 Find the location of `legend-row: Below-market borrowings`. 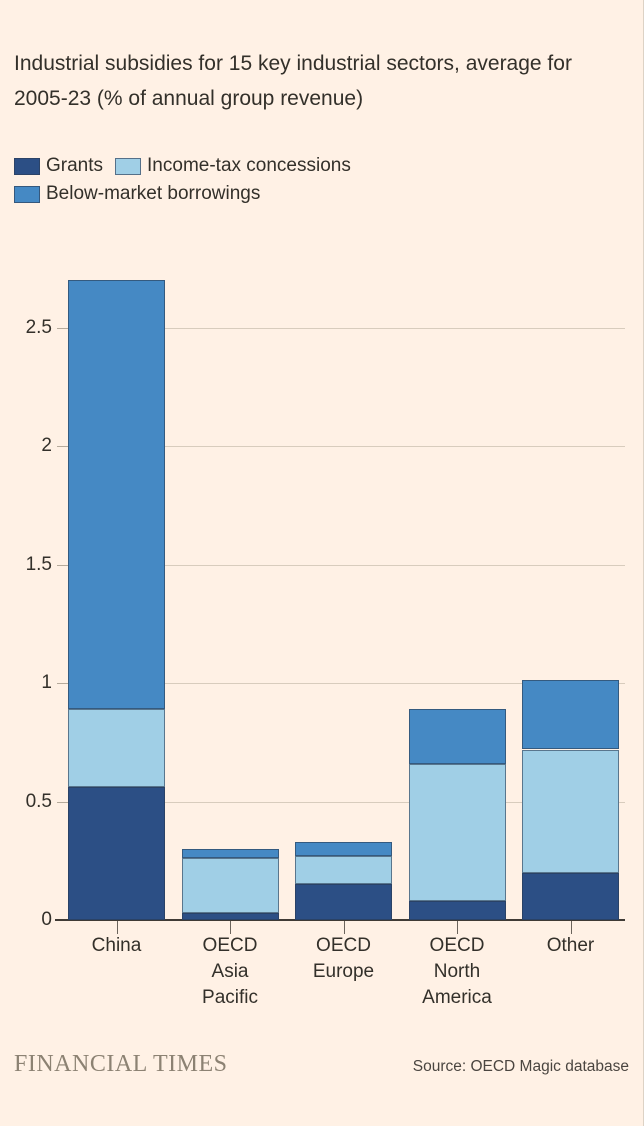

legend-row: Below-market borrowings is located at coordinates (188, 194).